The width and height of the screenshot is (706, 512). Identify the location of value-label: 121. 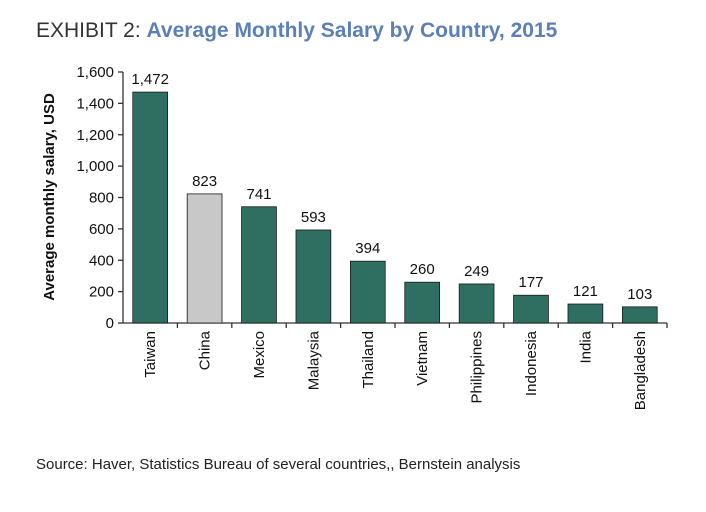
(585, 291).